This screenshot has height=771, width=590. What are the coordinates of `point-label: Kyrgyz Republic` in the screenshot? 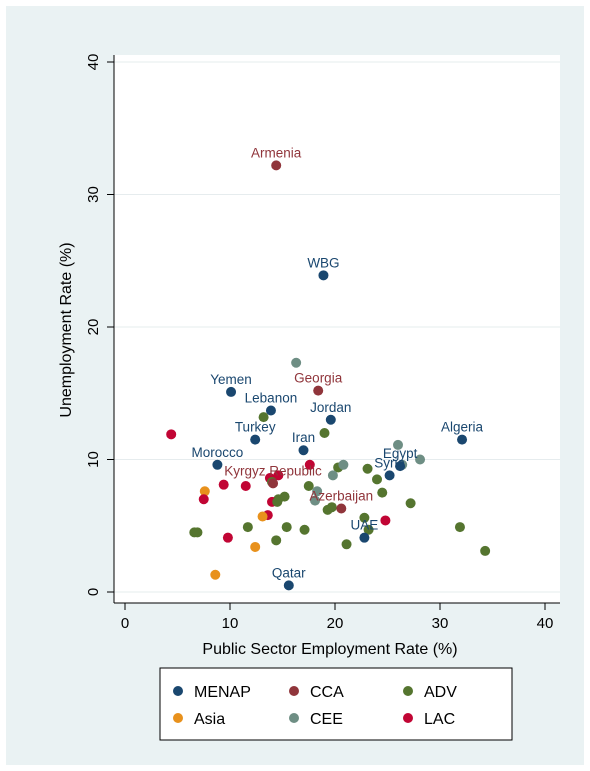 It's located at (273, 470).